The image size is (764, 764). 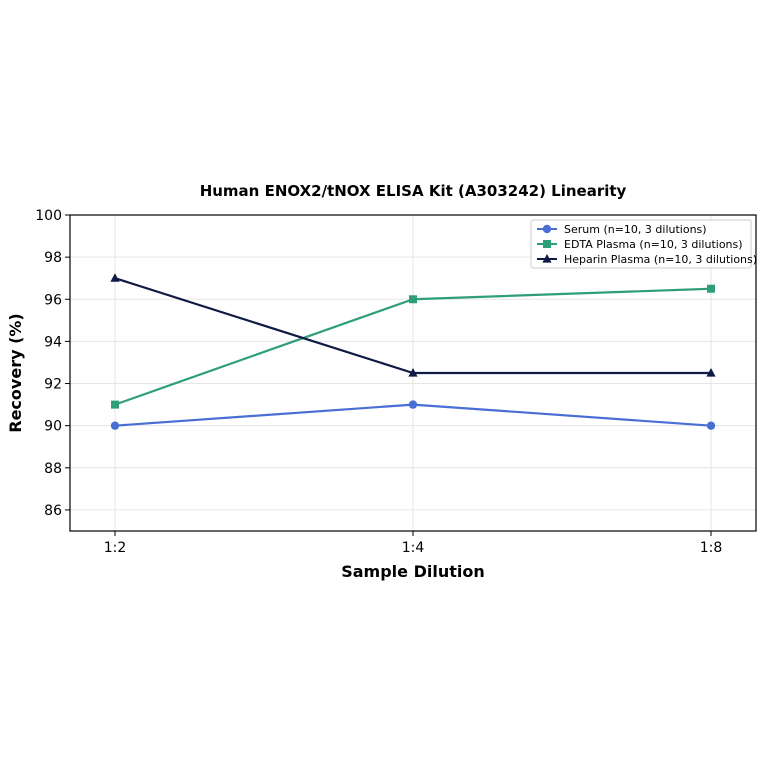 What do you see at coordinates (711, 548) in the screenshot?
I see `x-tick-label: 1:8` at bounding box center [711, 548].